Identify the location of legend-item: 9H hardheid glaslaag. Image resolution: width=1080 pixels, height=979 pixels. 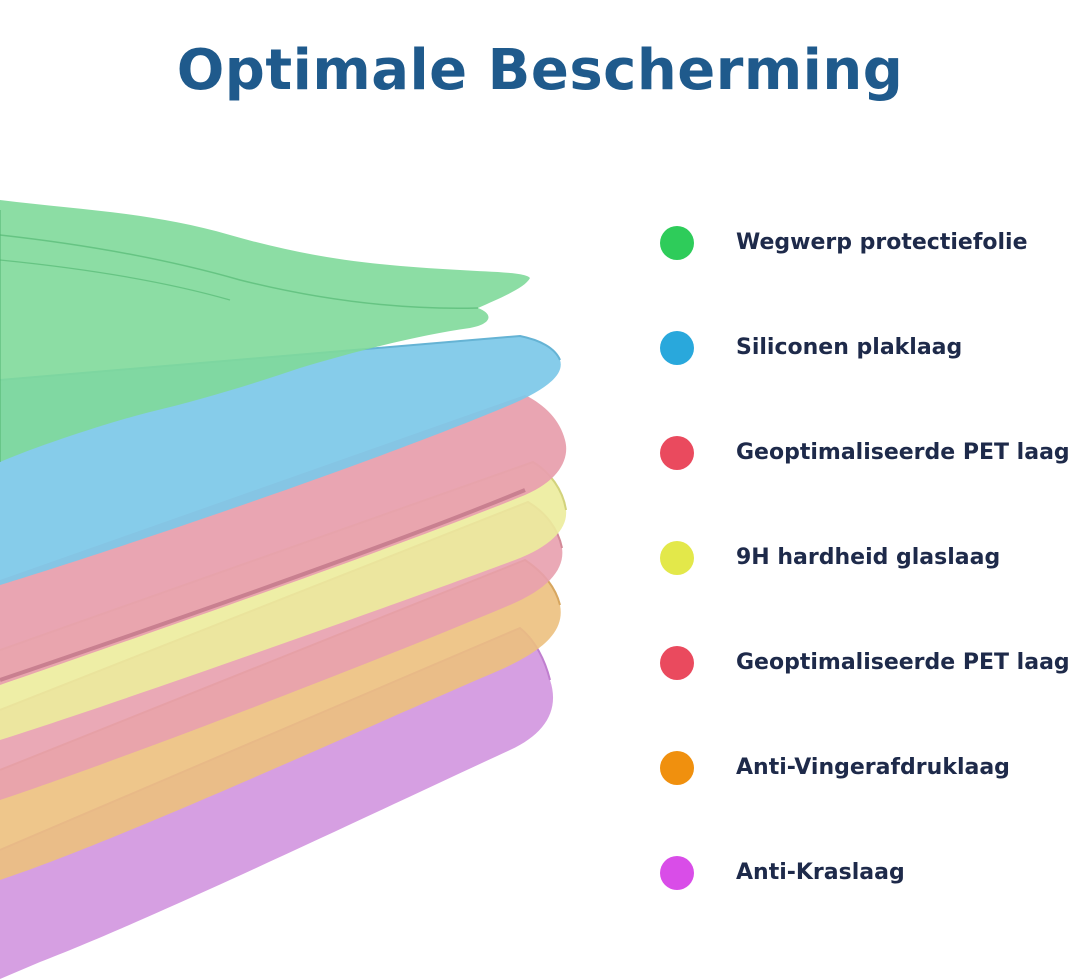
(870, 579).